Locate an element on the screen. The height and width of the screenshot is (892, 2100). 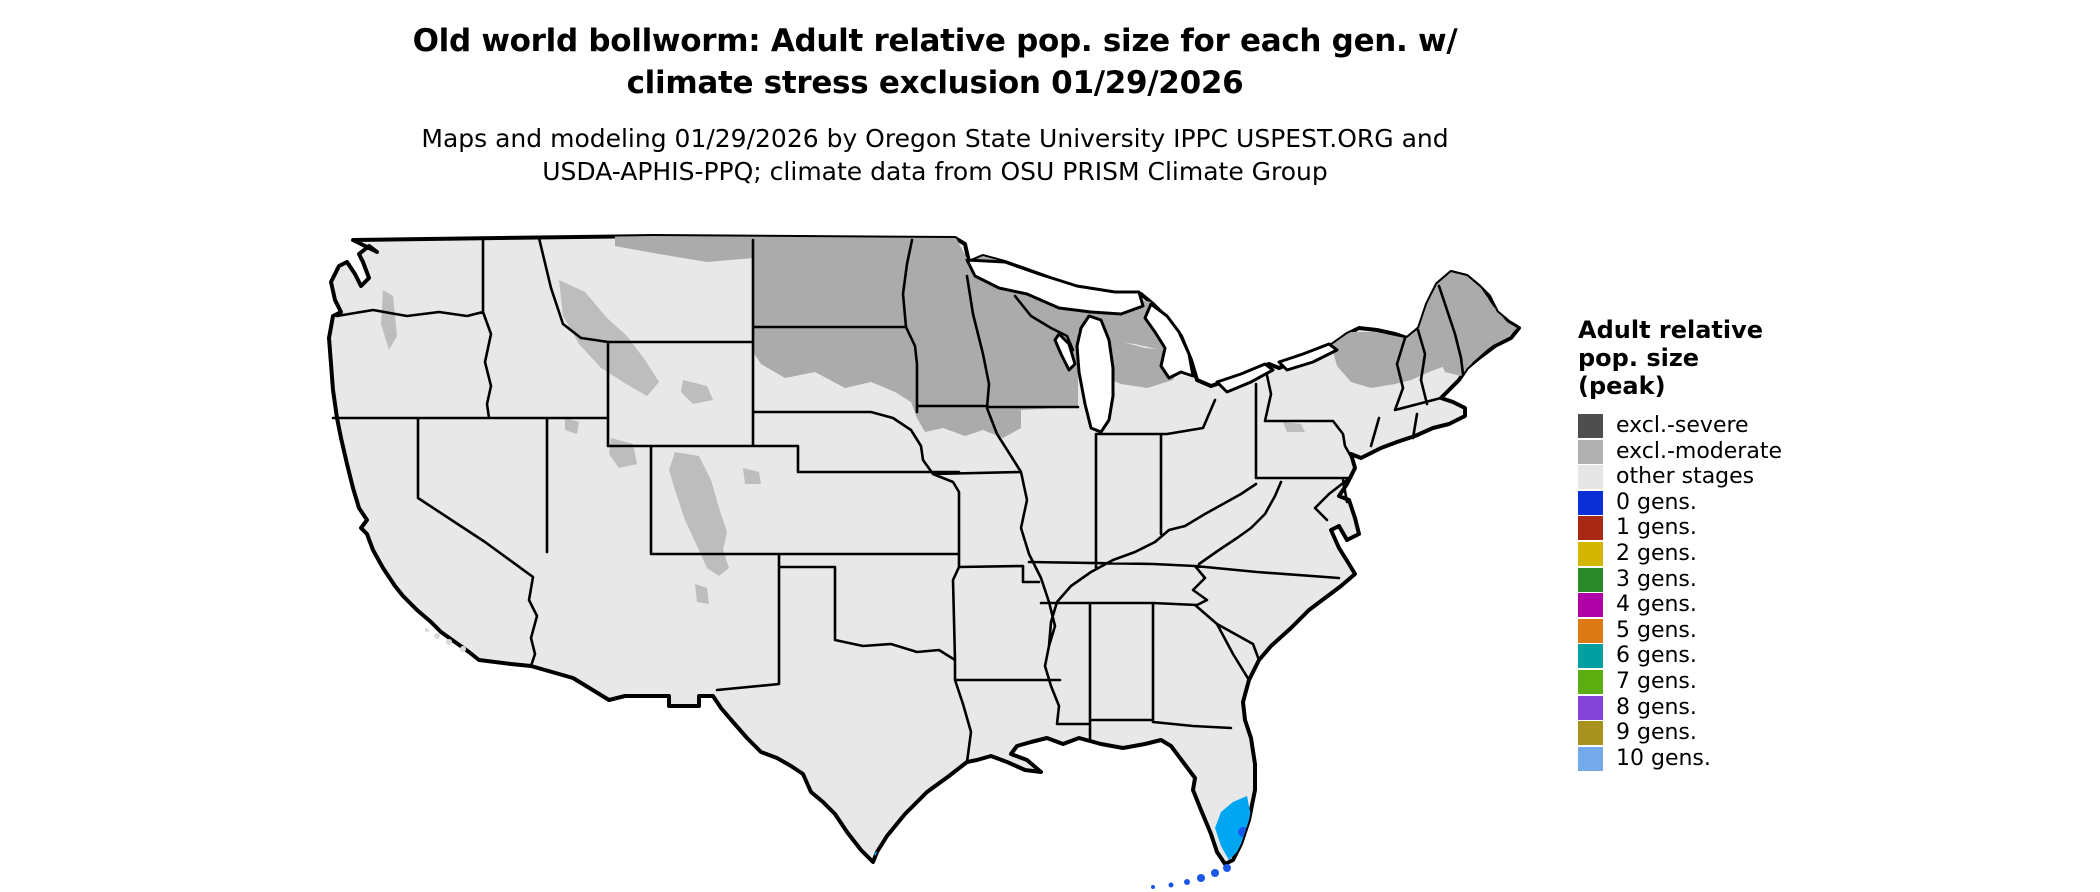
legend-item: 6 gens. is located at coordinates (1728, 656).